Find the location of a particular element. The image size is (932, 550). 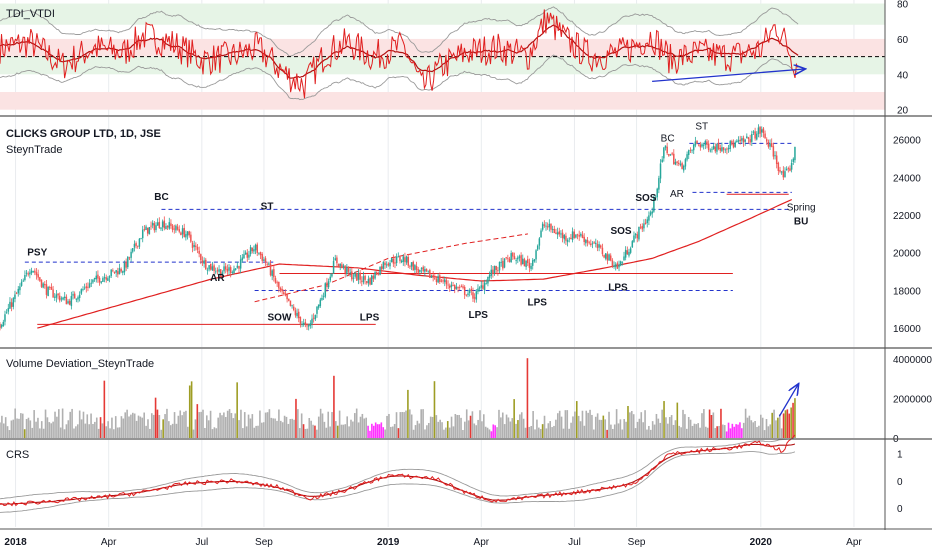

time-tick-label: 2020 is located at coordinates (761, 542).